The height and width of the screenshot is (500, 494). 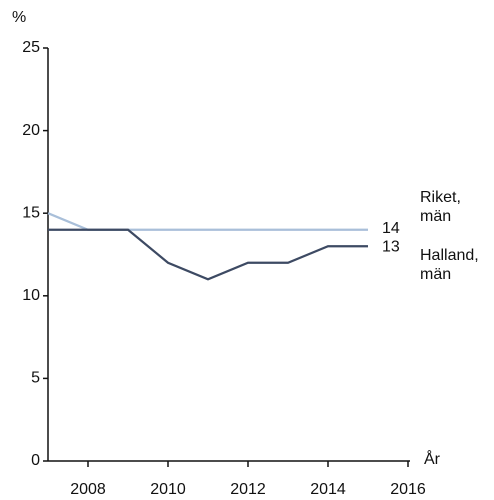 What do you see at coordinates (31, 212) in the screenshot?
I see `y-tick-label: 15` at bounding box center [31, 212].